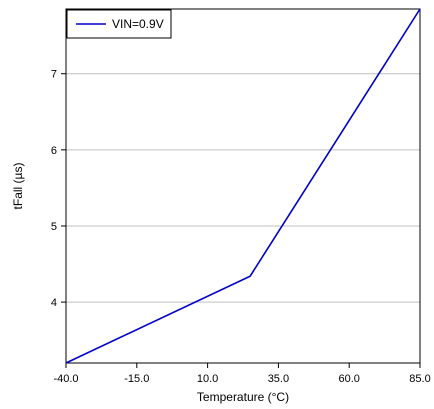  What do you see at coordinates (54, 75) in the screenshot?
I see `y-tick-label: 7` at bounding box center [54, 75].